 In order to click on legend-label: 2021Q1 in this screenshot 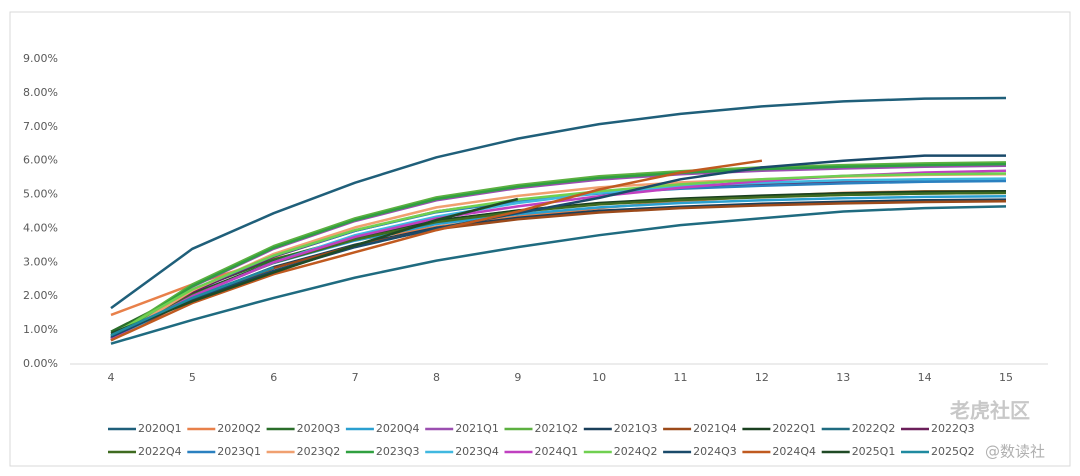, I will do `click(477, 428)`.